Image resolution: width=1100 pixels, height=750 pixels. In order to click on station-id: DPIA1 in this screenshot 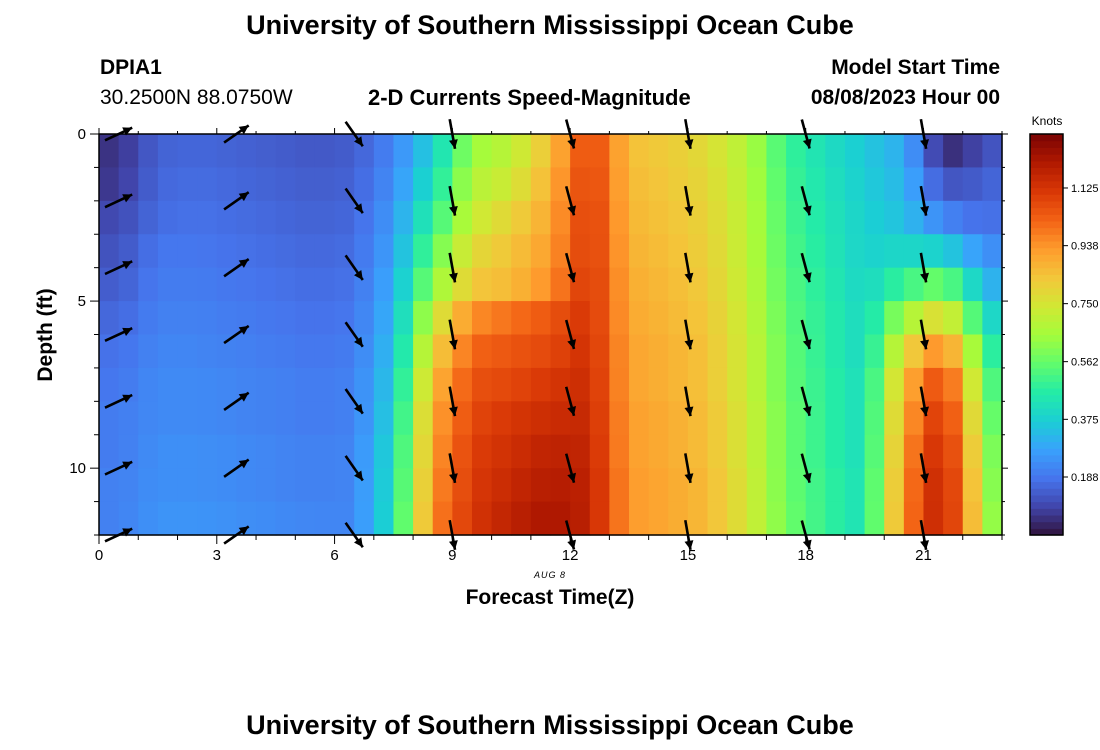, I will do `click(131, 67)`.